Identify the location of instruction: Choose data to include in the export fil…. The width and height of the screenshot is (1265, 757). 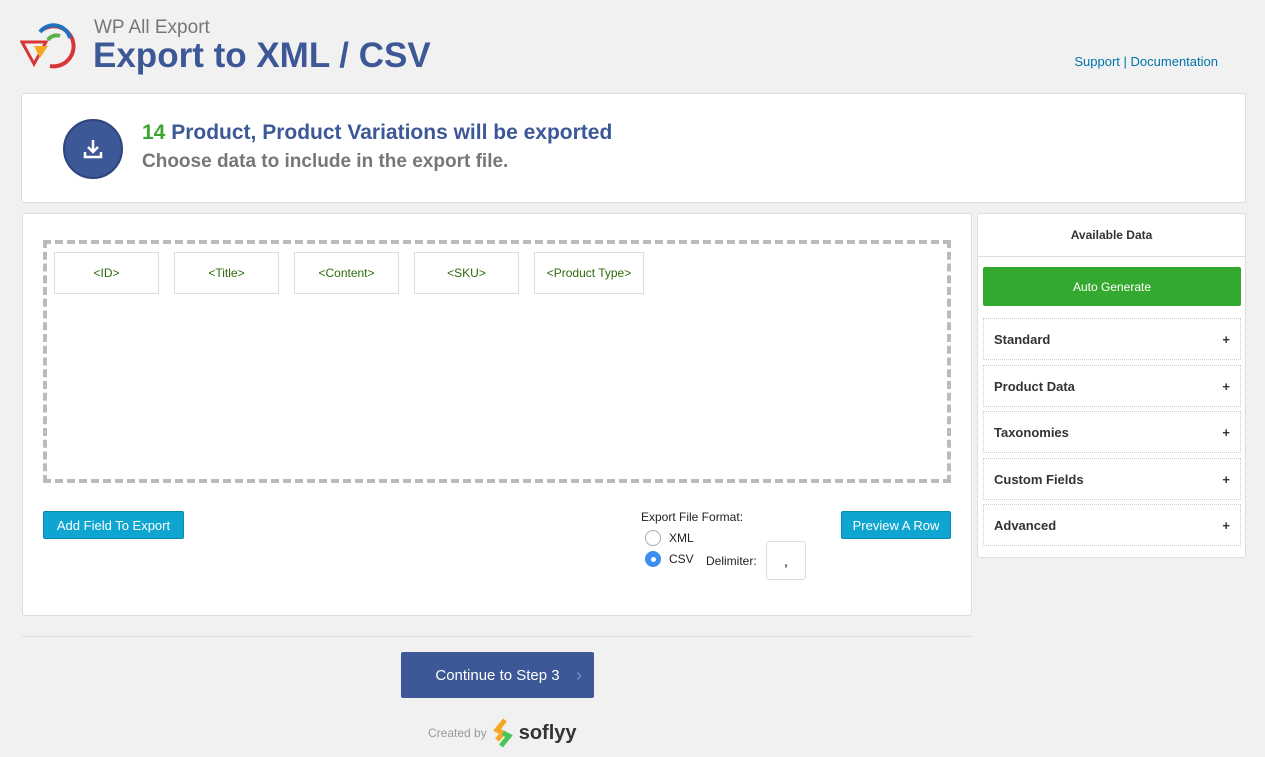
(325, 161).